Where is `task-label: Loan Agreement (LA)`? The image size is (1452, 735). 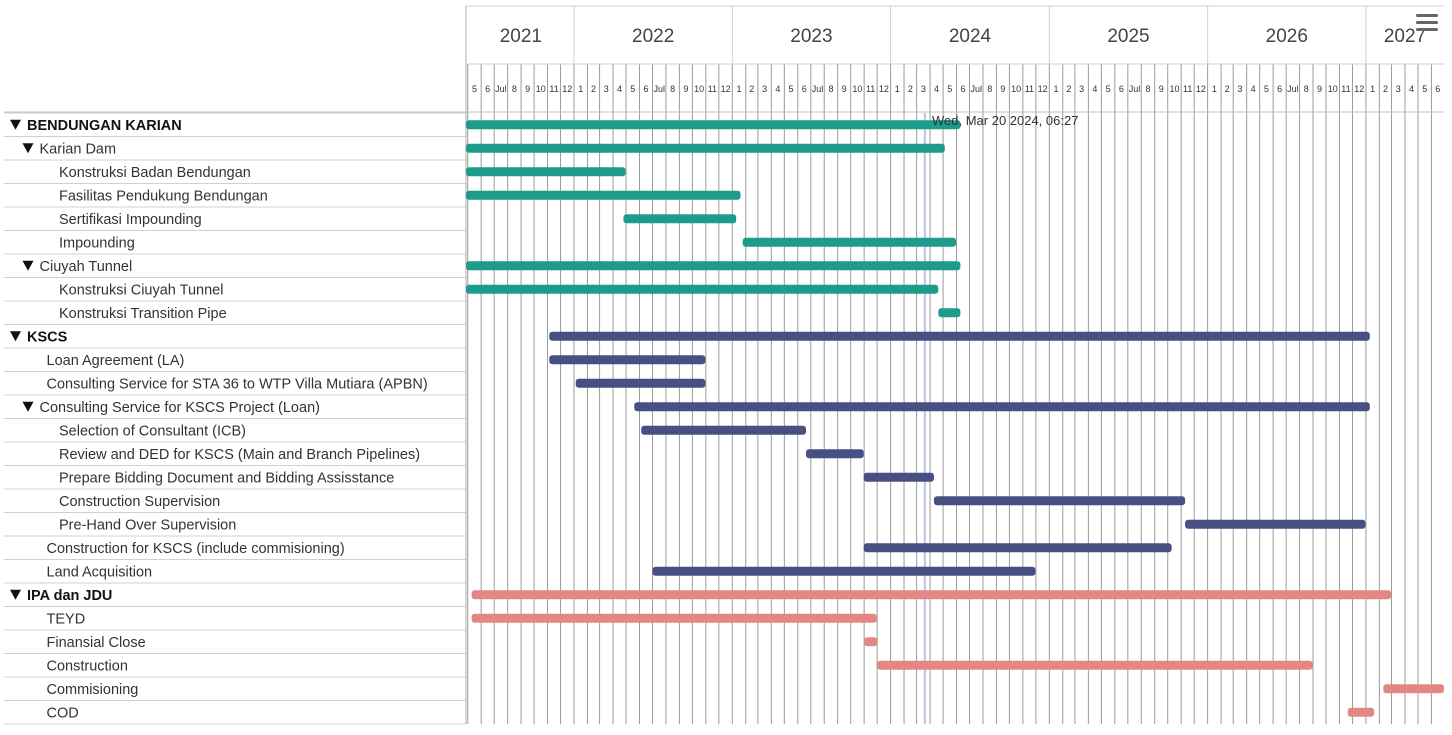
task-label: Loan Agreement (LA) is located at coordinates (116, 361).